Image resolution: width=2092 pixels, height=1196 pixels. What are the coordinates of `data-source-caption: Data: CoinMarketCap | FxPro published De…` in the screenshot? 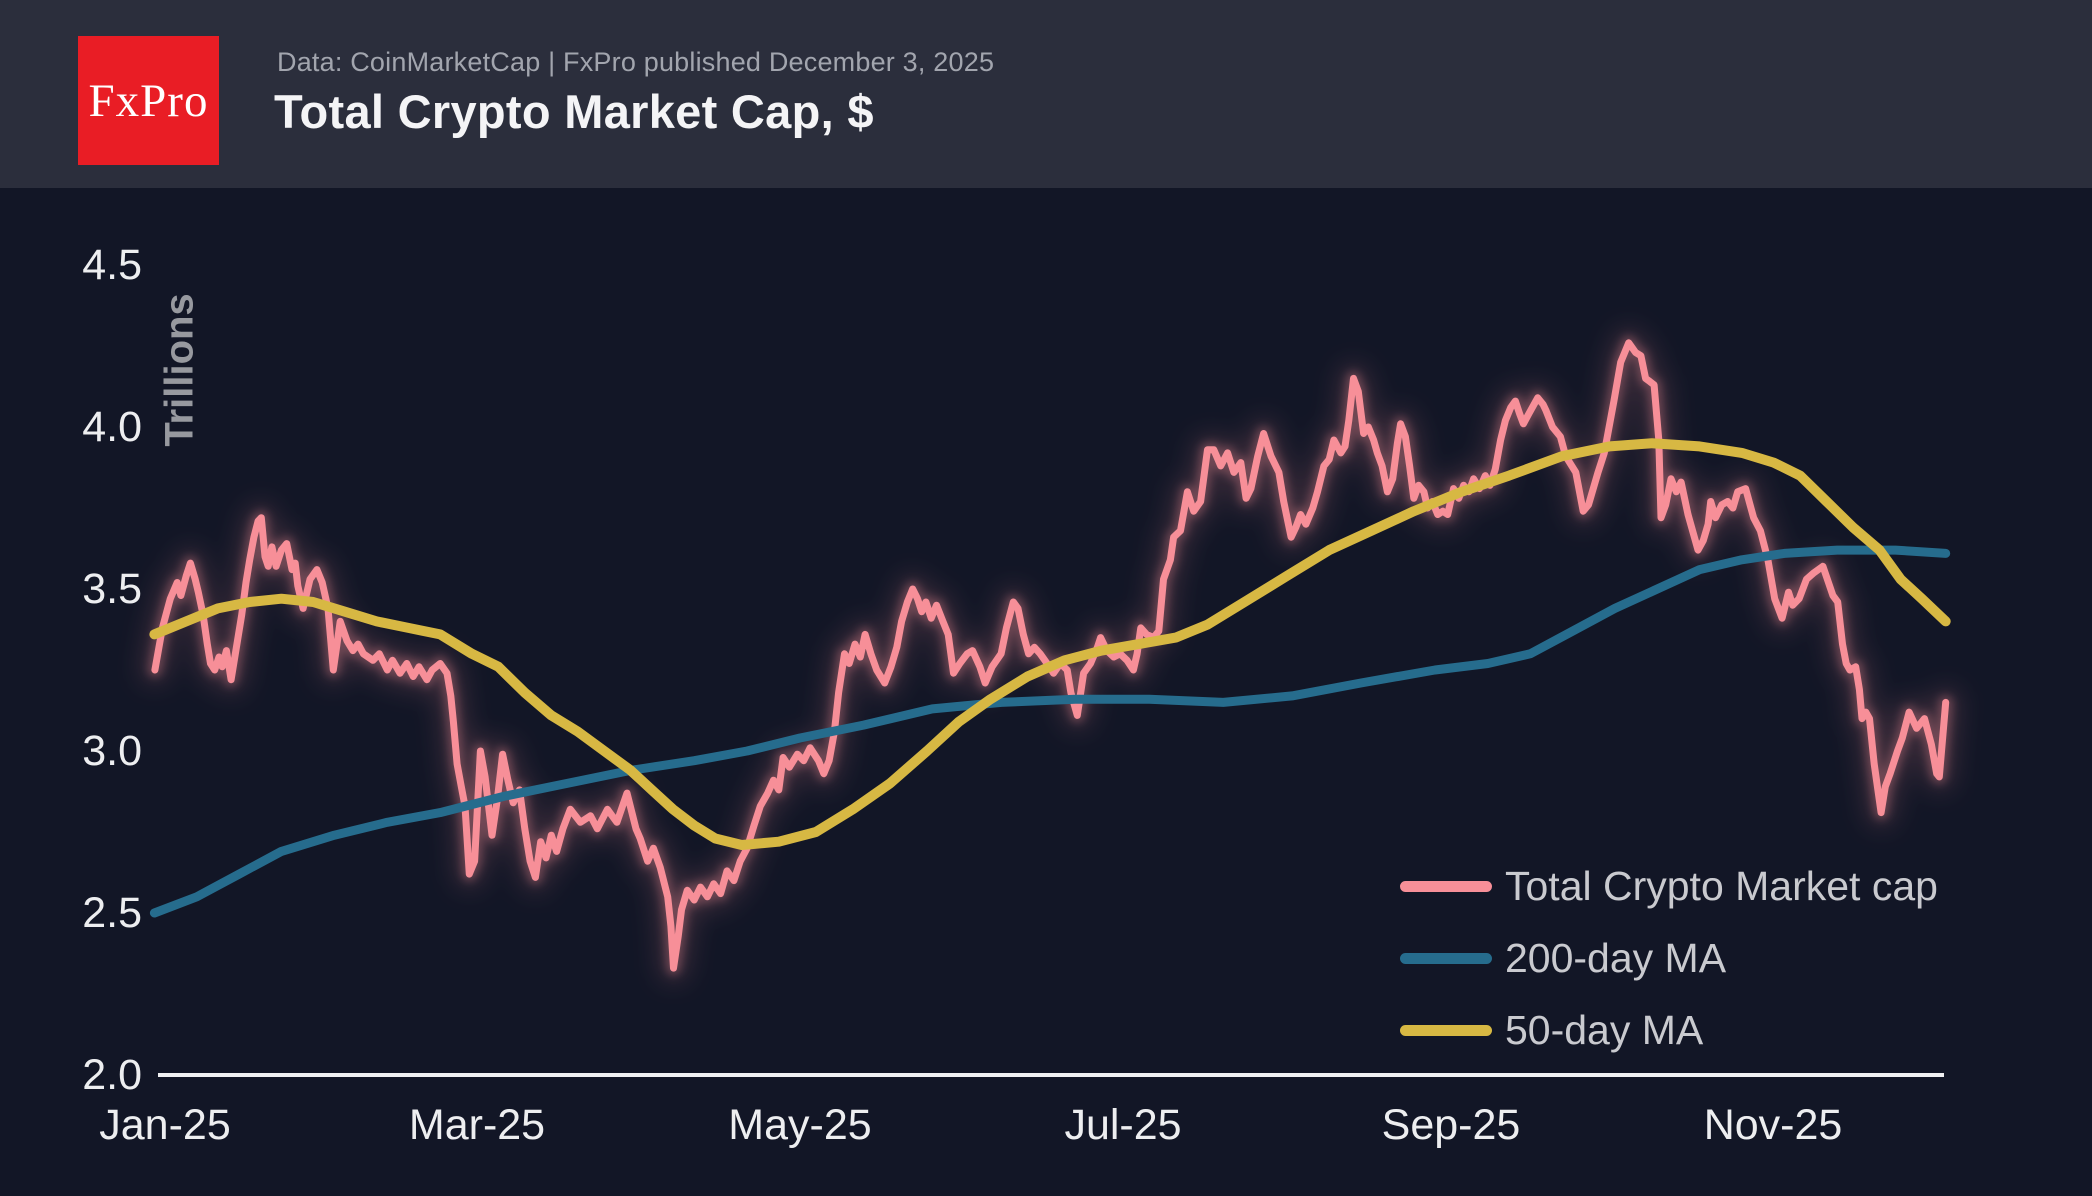 It's located at (636, 62).